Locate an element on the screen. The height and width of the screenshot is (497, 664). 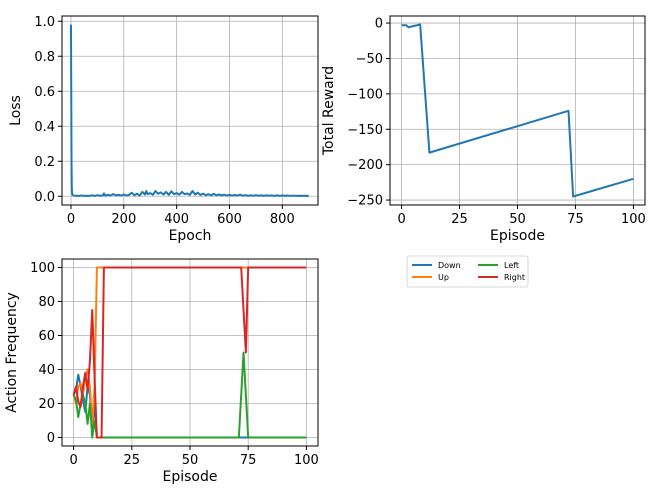
y-tick-label: −250 is located at coordinates (365, 201).